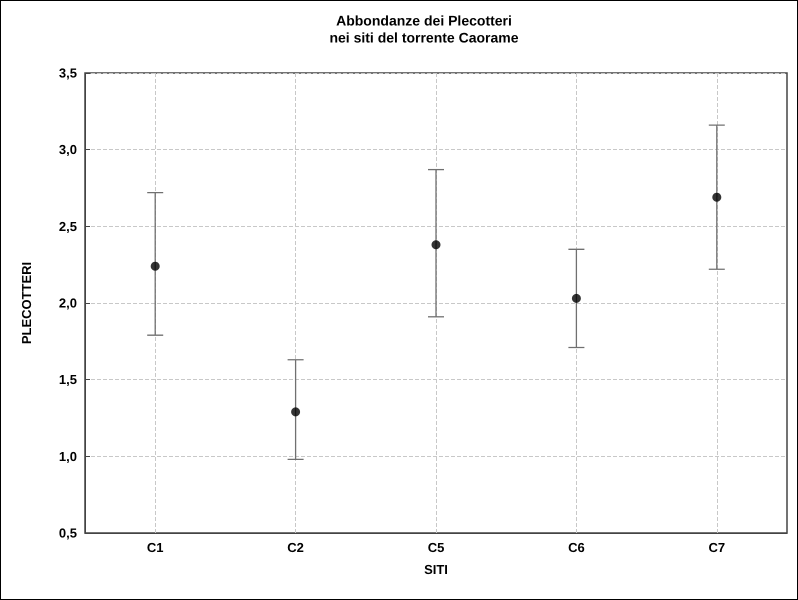  What do you see at coordinates (155, 547) in the screenshot?
I see `x-tick-label: C1` at bounding box center [155, 547].